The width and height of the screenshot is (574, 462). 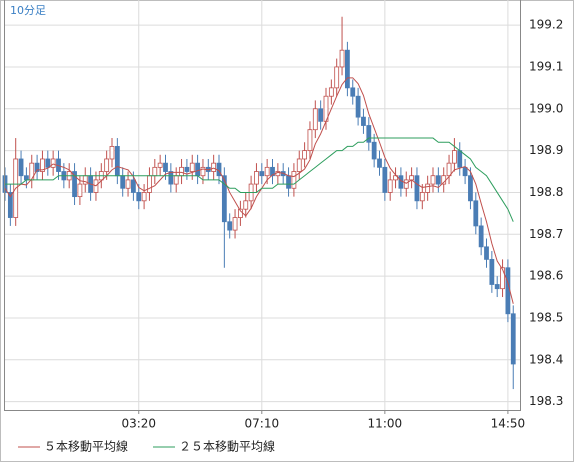 I want to click on y-tick-label: 199.0, so click(x=546, y=108).